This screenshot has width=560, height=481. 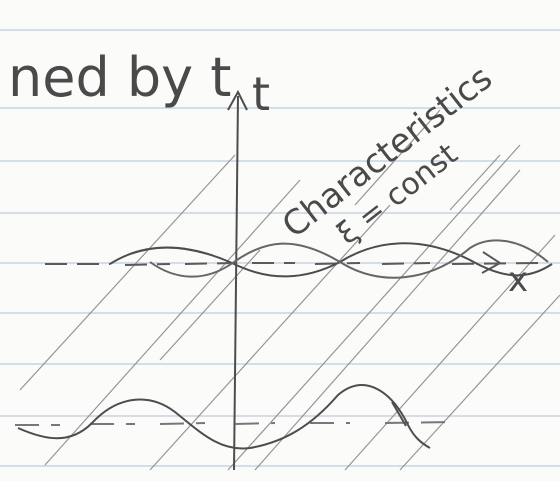 What do you see at coordinates (235, 423) in the screenshot?
I see `lower-baseline` at bounding box center [235, 423].